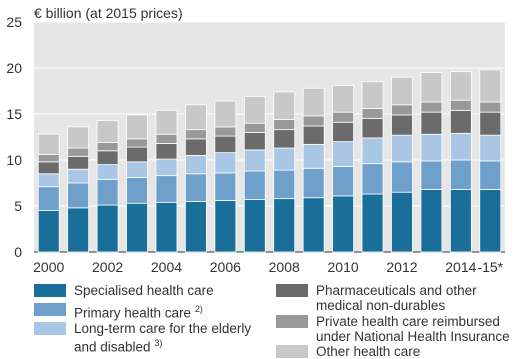 Image resolution: width=519 pixels, height=359 pixels. What do you see at coordinates (14, 160) in the screenshot?
I see `y-tick-label: 10` at bounding box center [14, 160].